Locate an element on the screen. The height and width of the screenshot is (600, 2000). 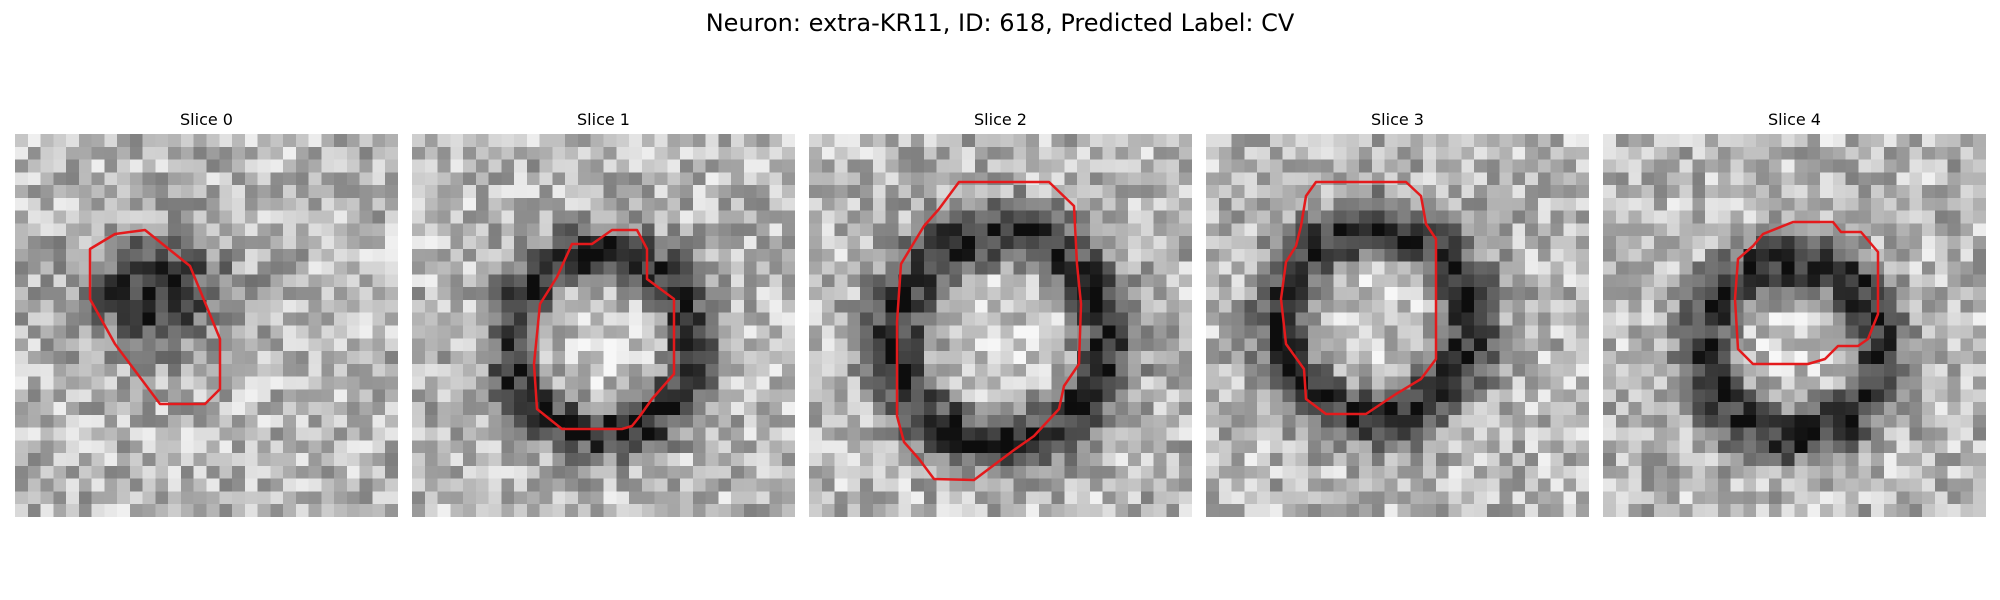
slice-title: Slice 2 is located at coordinates (1000, 119).